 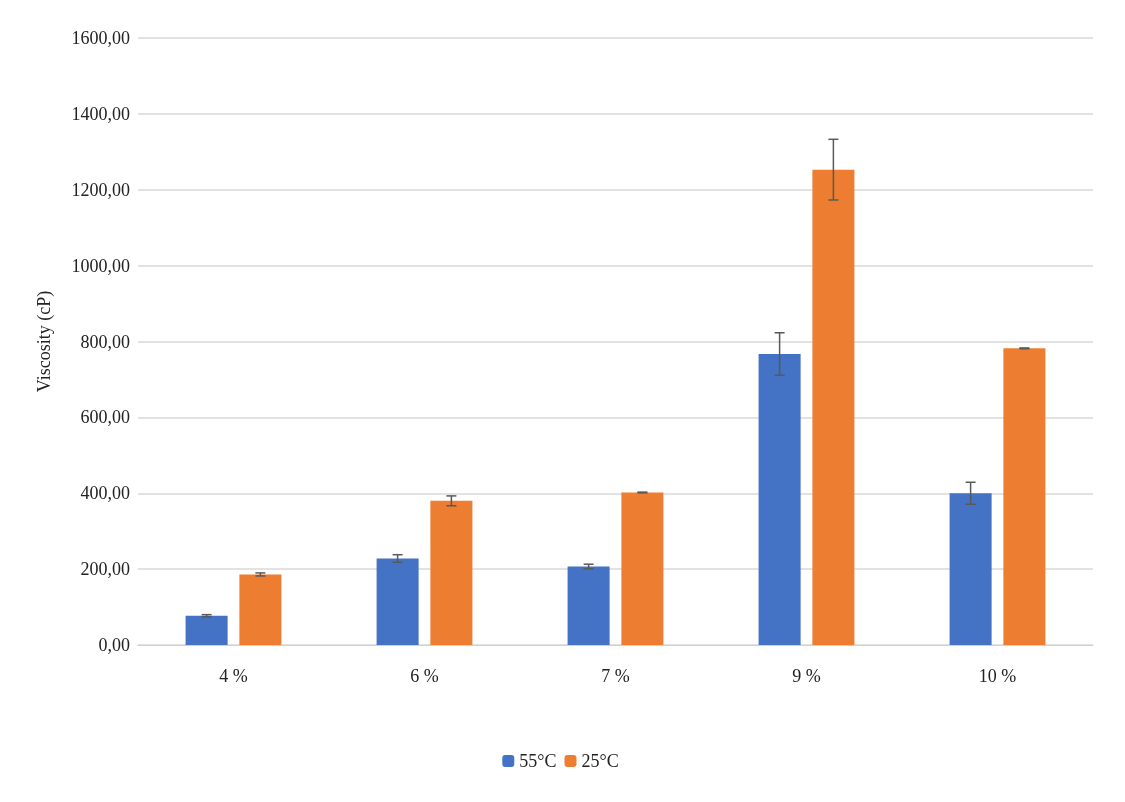 What do you see at coordinates (424, 676) in the screenshot?
I see `x-tick-label: 6 %` at bounding box center [424, 676].